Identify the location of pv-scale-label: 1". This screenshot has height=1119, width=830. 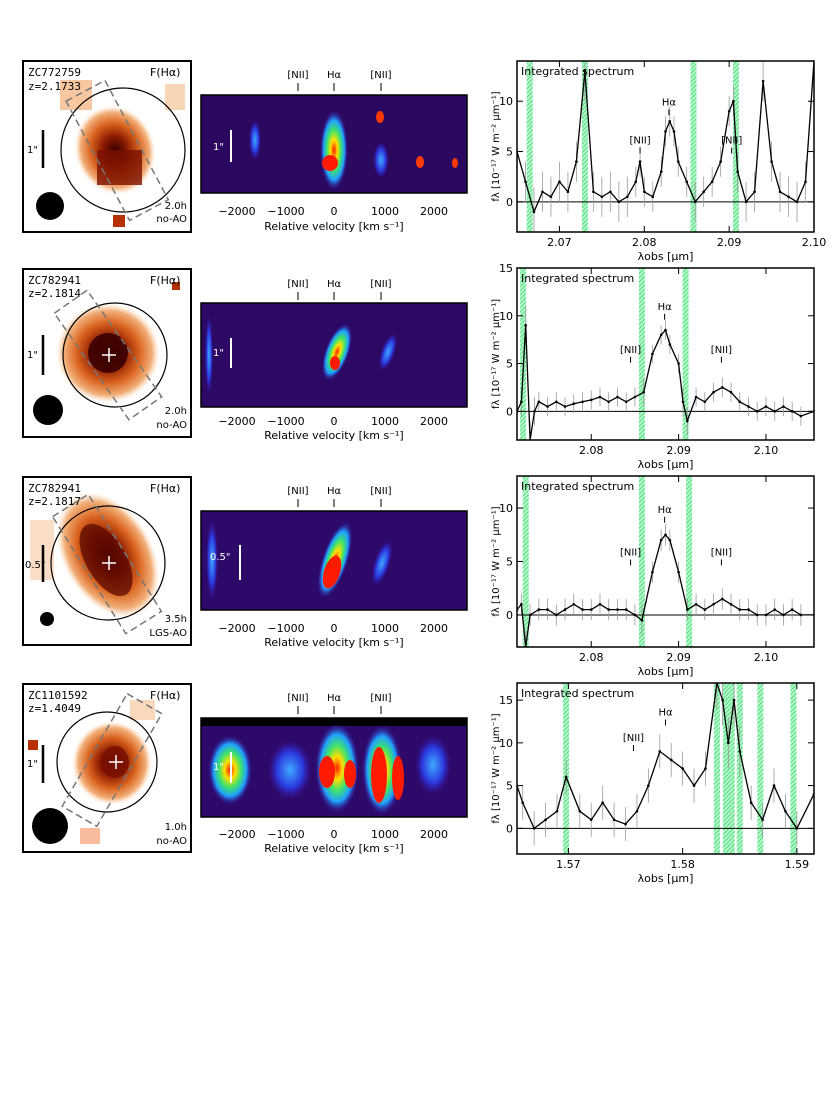
(218, 147).